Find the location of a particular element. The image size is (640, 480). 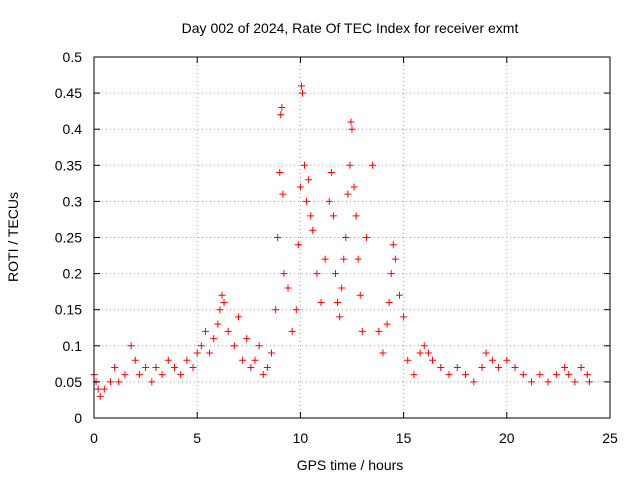

y-tick-label: 0.15 is located at coordinates (68, 310).